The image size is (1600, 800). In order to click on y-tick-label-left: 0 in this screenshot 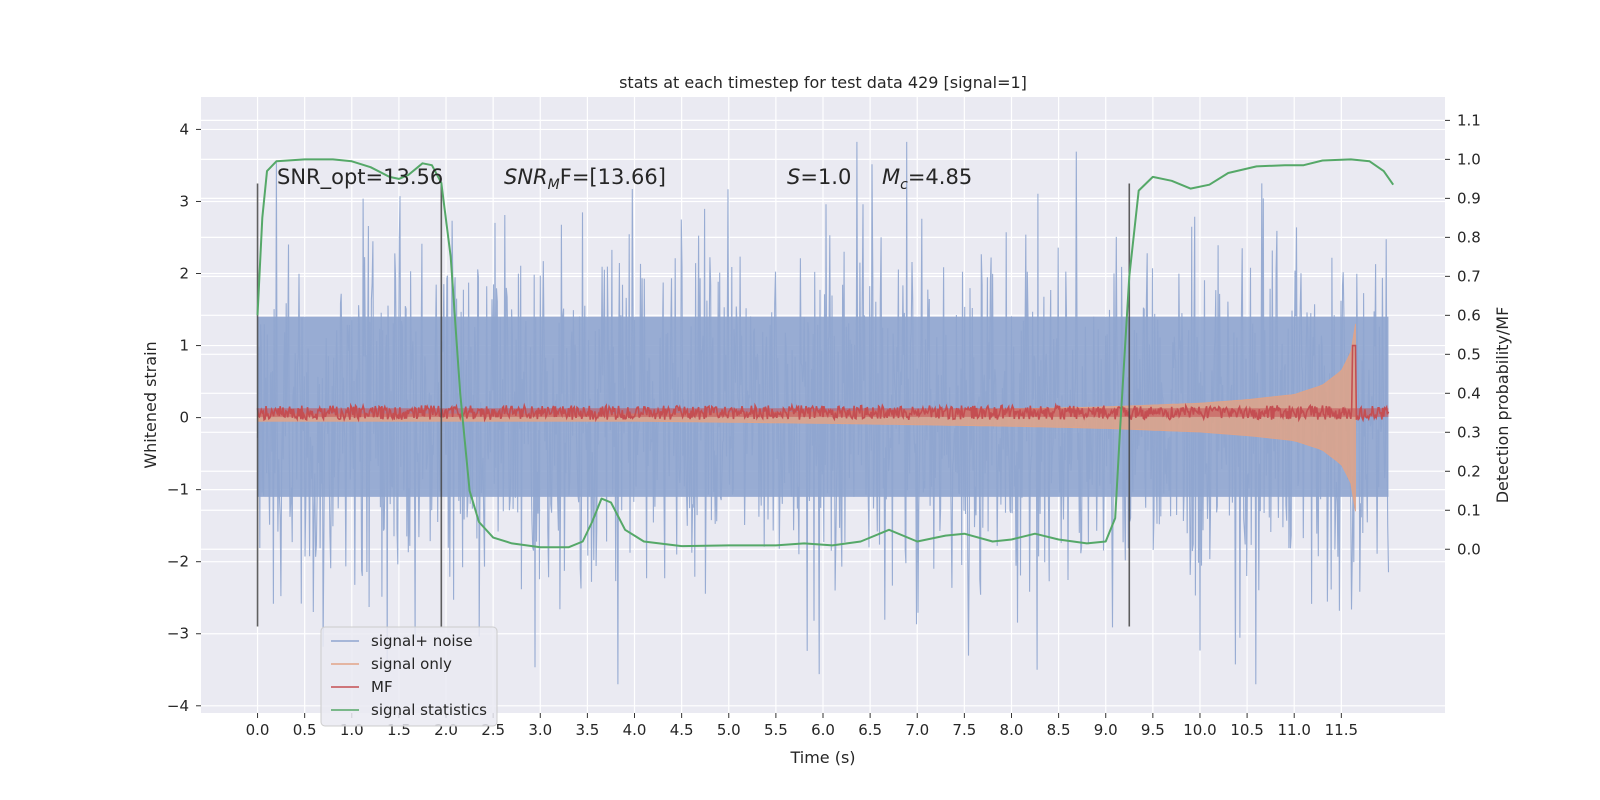, I will do `click(184, 418)`.